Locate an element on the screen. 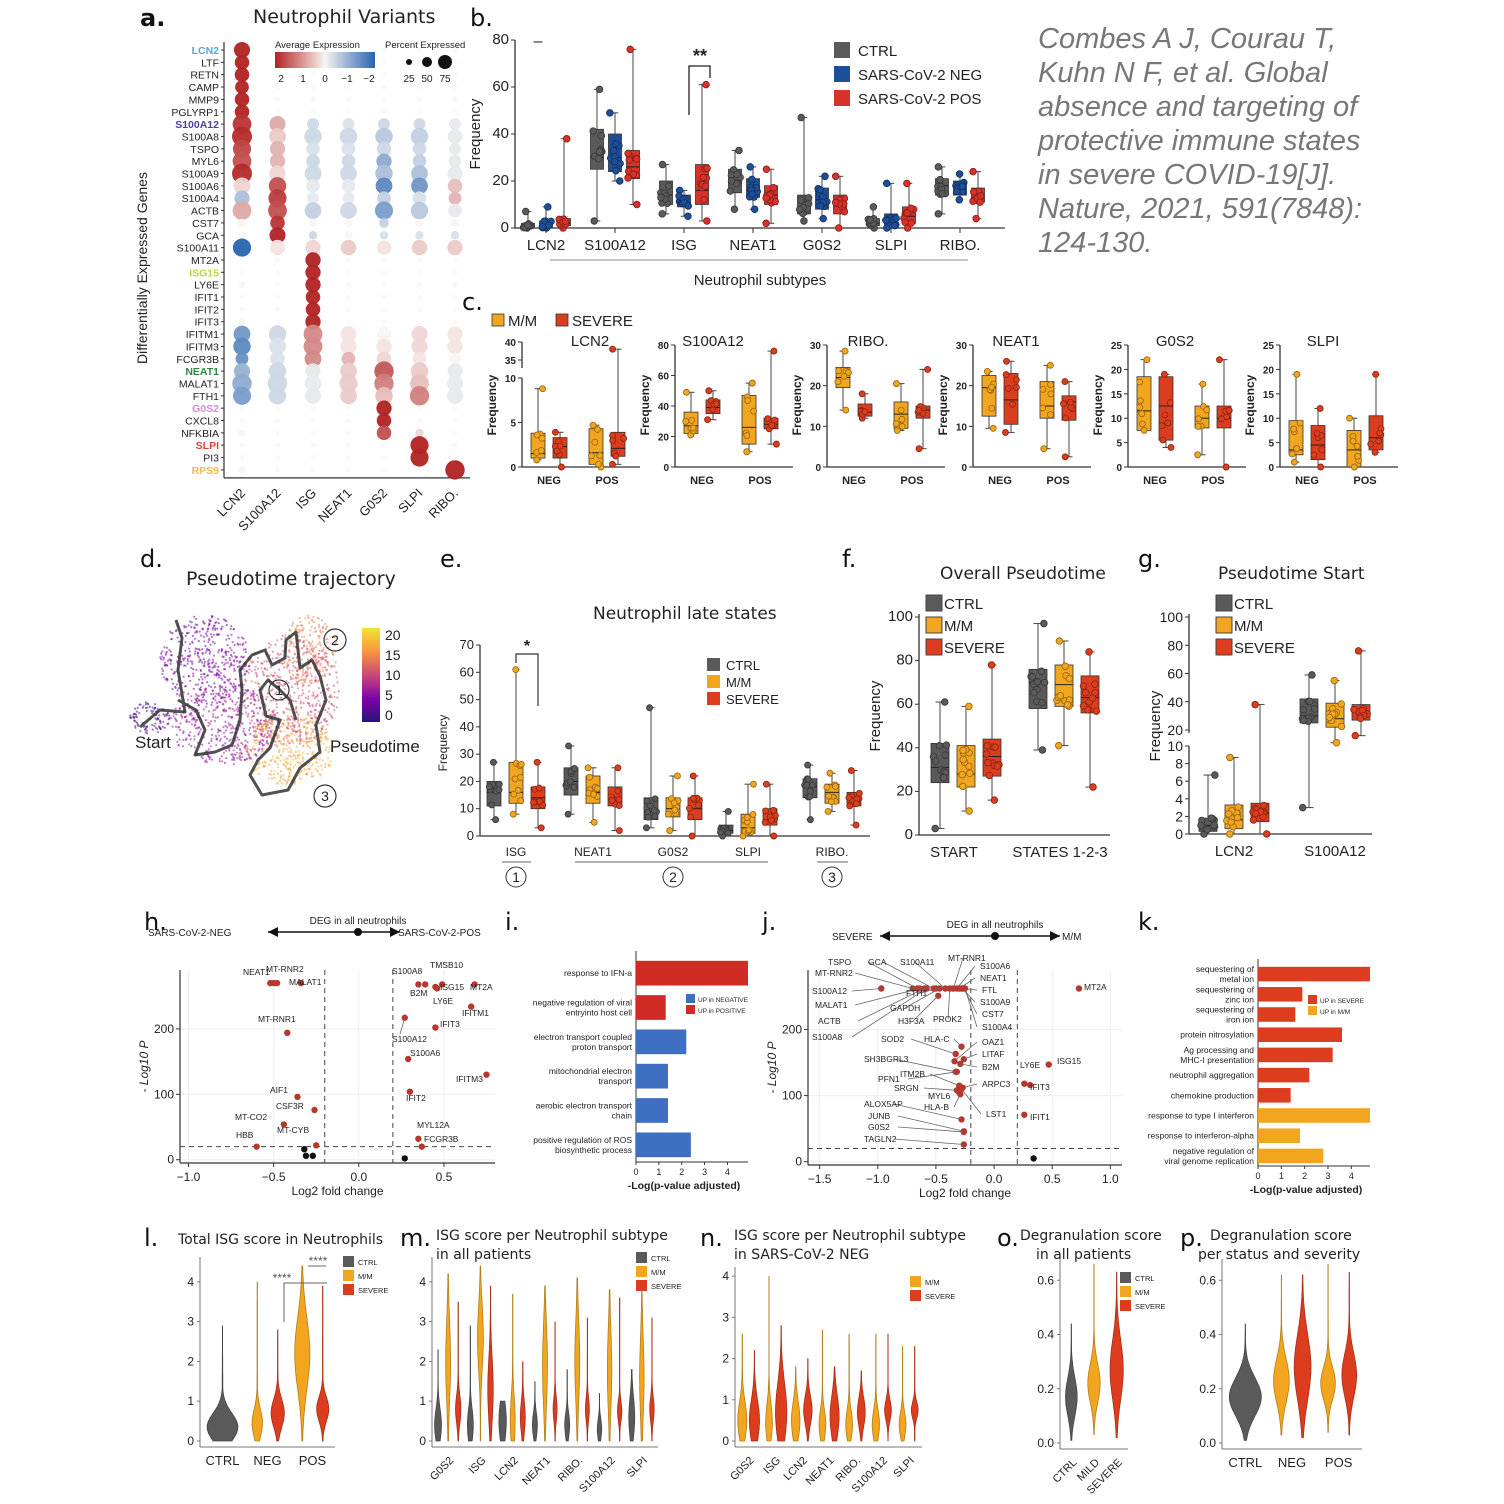 This screenshot has height=1504, width=1504. panel-m-title-line2: in all patients is located at coordinates (484, 1255).